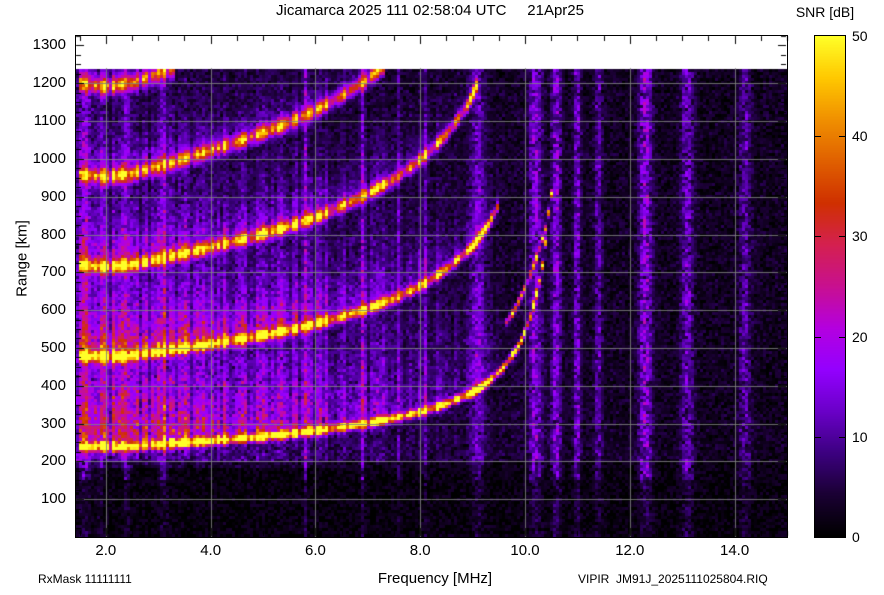 The height and width of the screenshot is (595, 884). I want to click on colorbar, so click(830, 286).